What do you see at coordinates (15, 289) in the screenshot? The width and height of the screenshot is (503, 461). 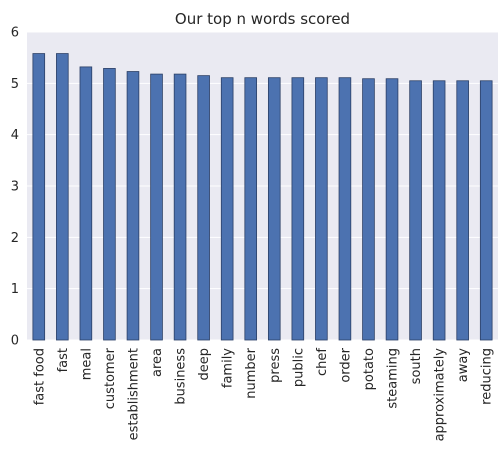 I see `y-tick-label: 1` at bounding box center [15, 289].